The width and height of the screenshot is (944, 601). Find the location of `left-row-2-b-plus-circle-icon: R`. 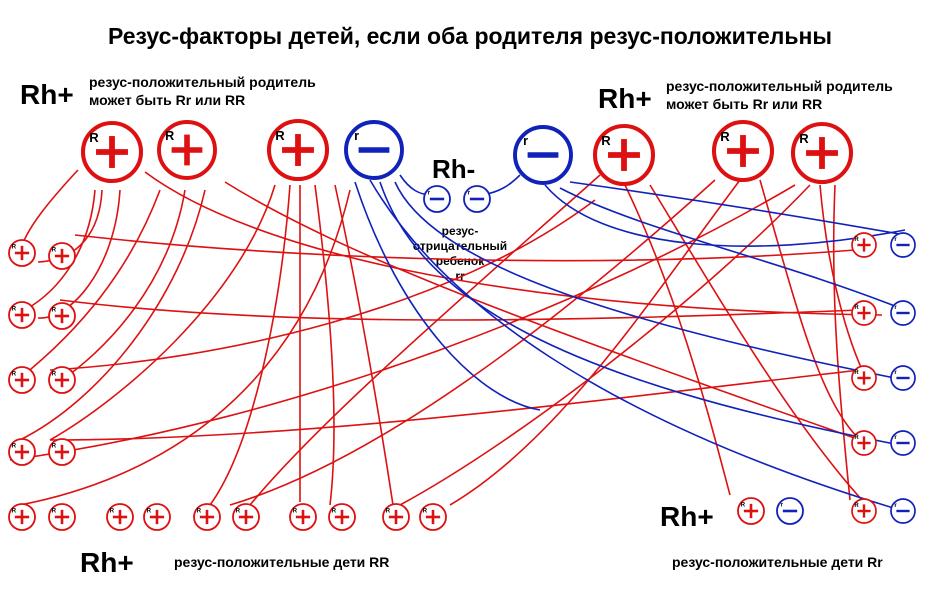

left-row-2-b-plus-circle-icon: R is located at coordinates (62, 316).